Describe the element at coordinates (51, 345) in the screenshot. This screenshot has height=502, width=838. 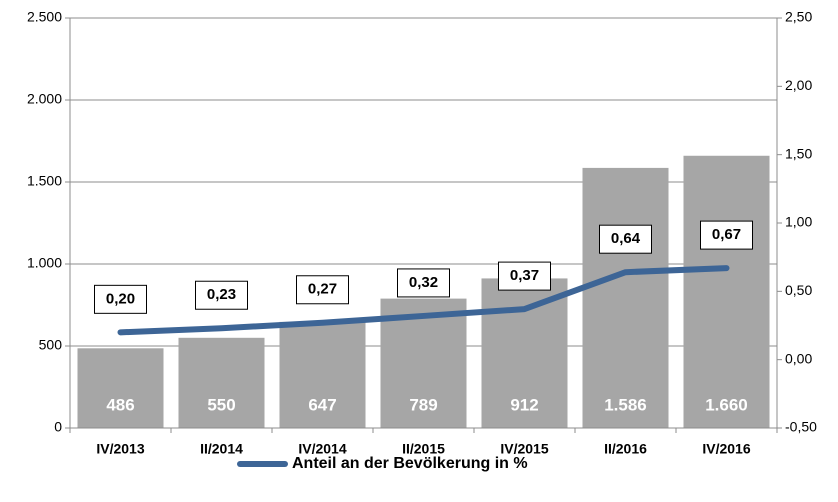
I see `y-tick-label: 500` at that location.